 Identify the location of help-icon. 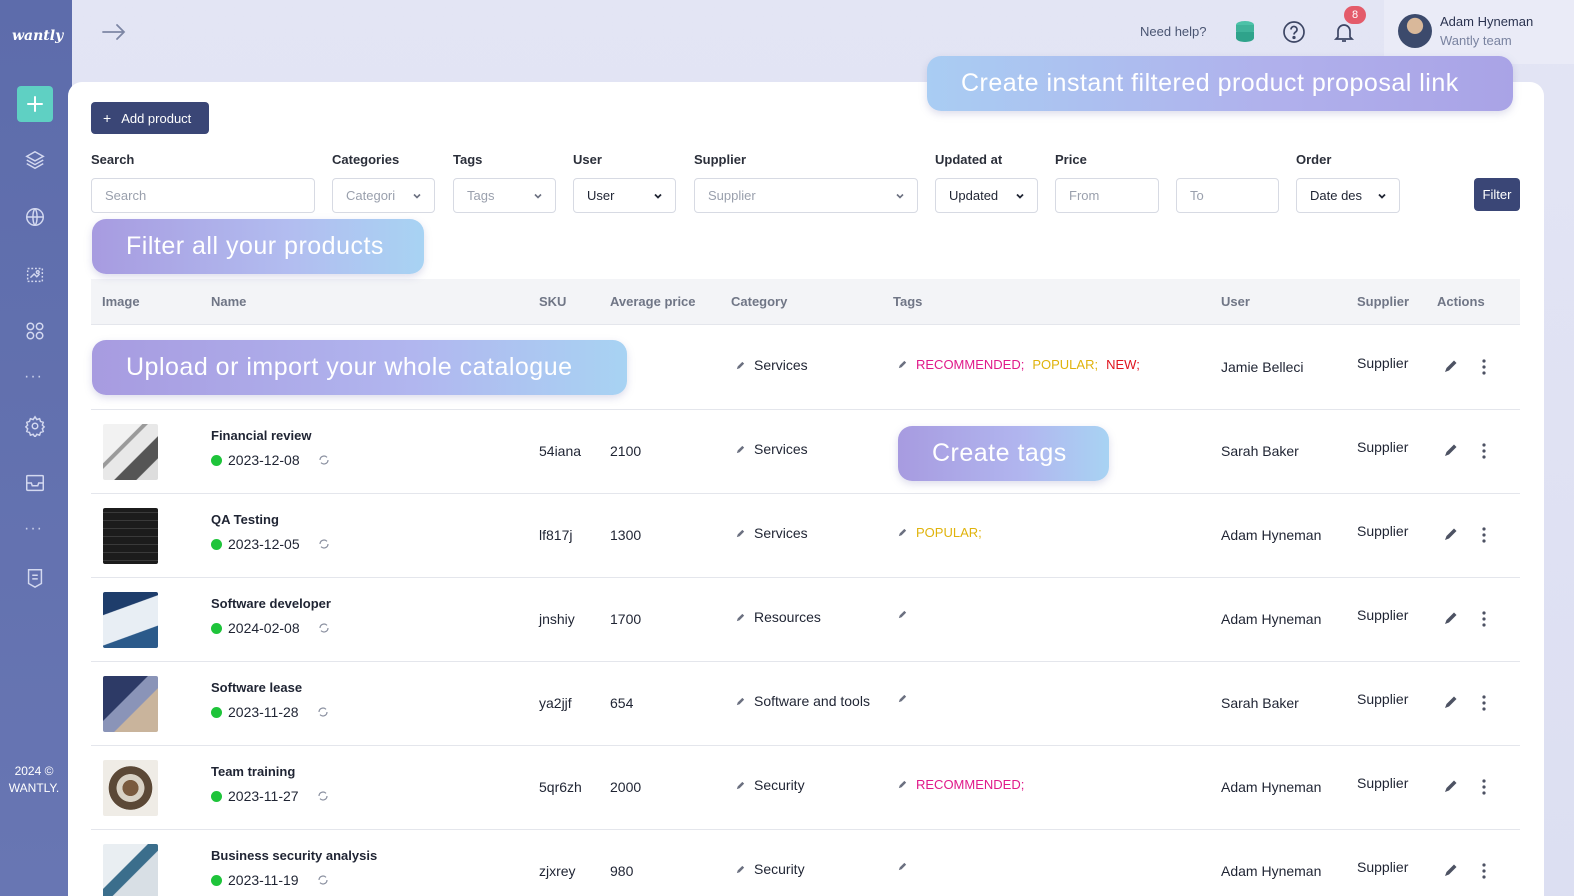
(1294, 32).